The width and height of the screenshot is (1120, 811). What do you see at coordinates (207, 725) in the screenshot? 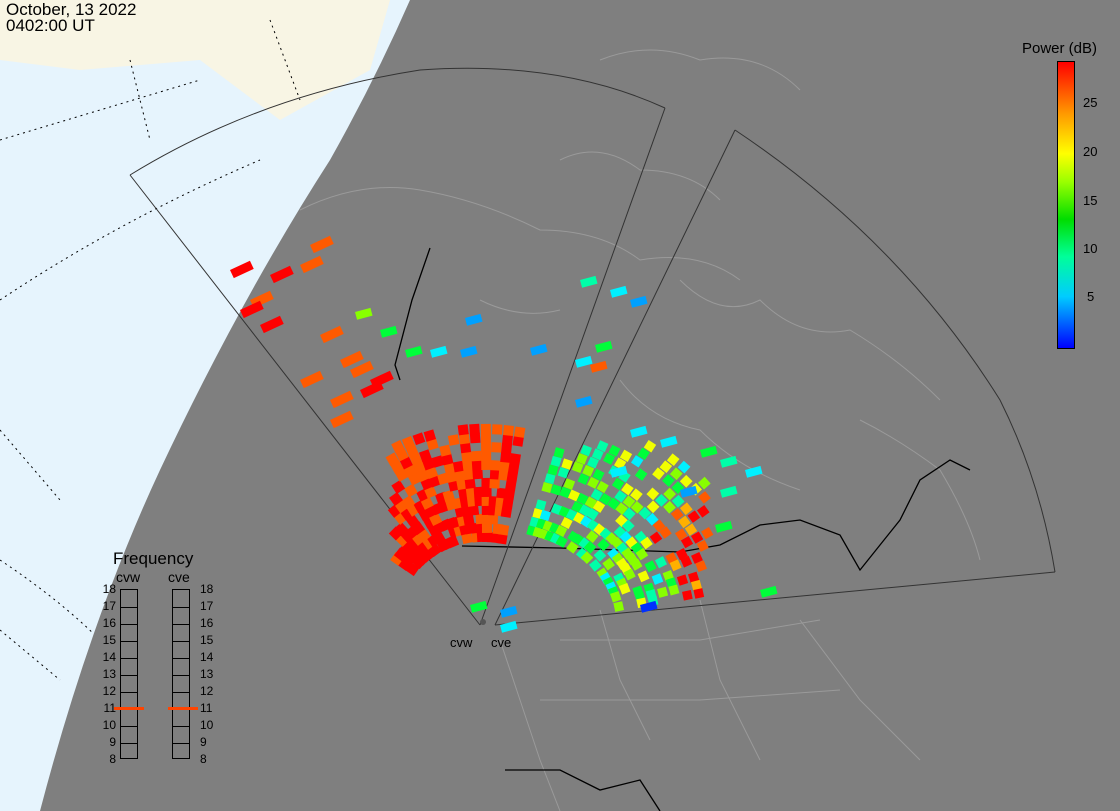
I see `frequency-scale-label: 10` at bounding box center [207, 725].